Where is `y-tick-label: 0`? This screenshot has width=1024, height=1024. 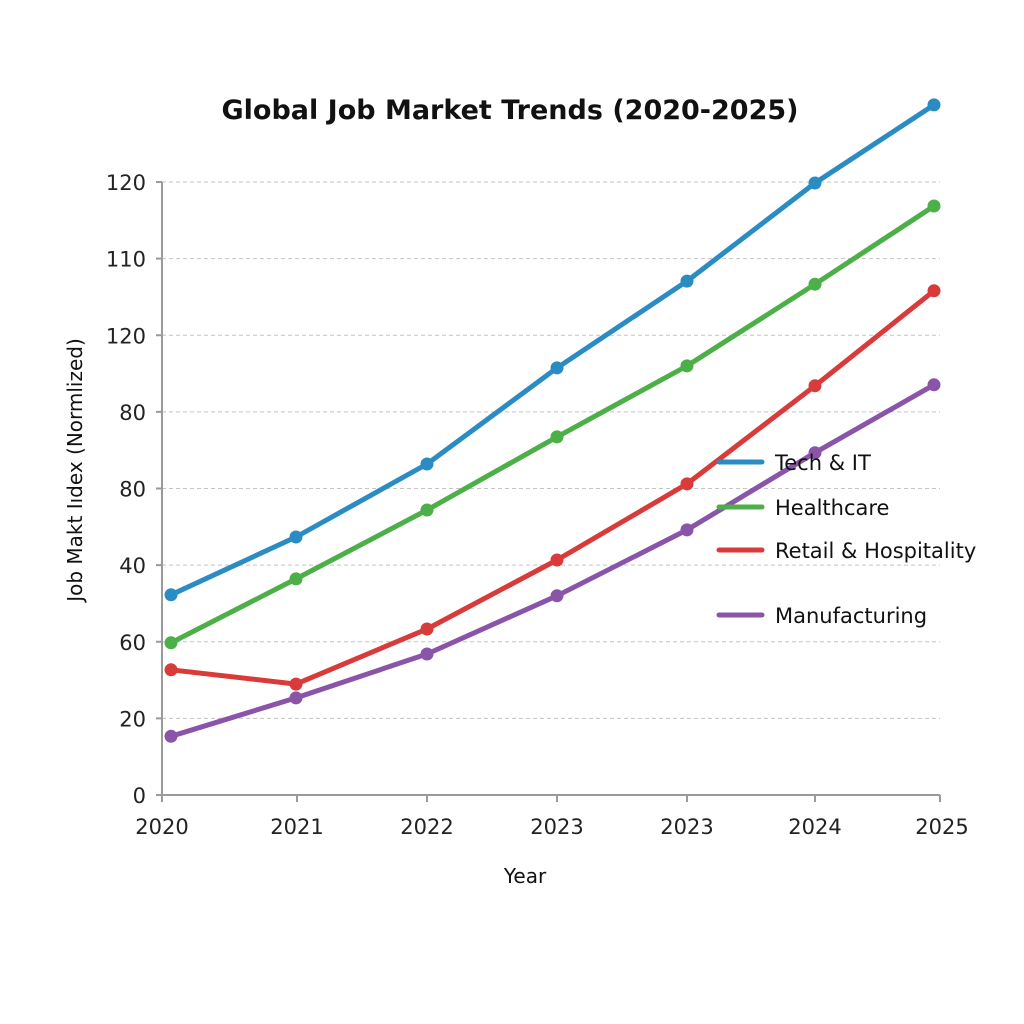
y-tick-label: 0 is located at coordinates (139, 796).